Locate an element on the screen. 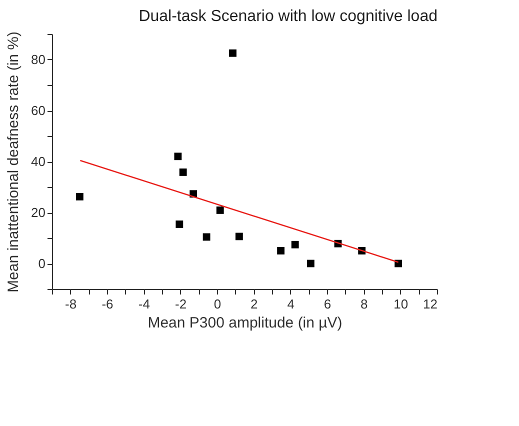 The width and height of the screenshot is (519, 426). chart-title: Dual-task Scenario with low cognitive load is located at coordinates (288, 16).